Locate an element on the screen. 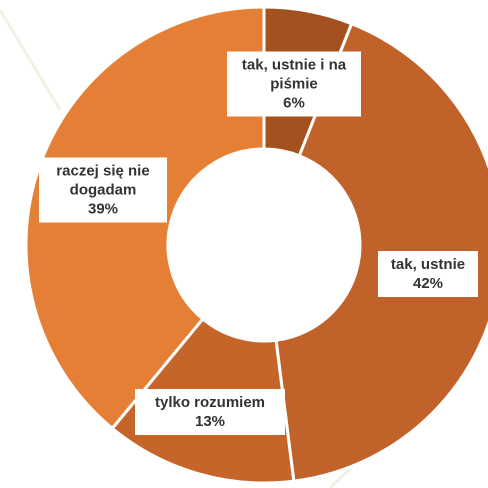 This screenshot has height=488, width=488. value-label: 13% is located at coordinates (210, 421).